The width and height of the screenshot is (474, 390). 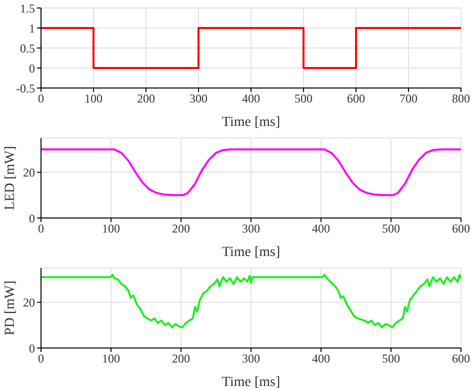 I want to click on y-tick-label: 0.5, so click(x=27, y=48).